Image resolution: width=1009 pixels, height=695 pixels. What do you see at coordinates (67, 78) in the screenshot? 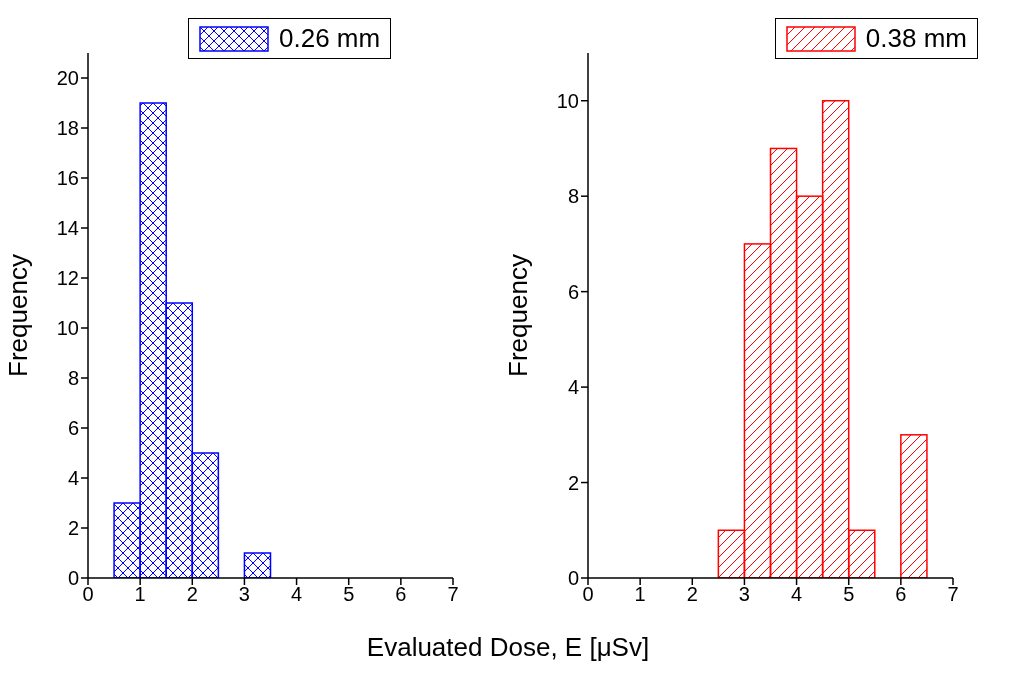
I see `y-tick-label: 20` at bounding box center [67, 78].